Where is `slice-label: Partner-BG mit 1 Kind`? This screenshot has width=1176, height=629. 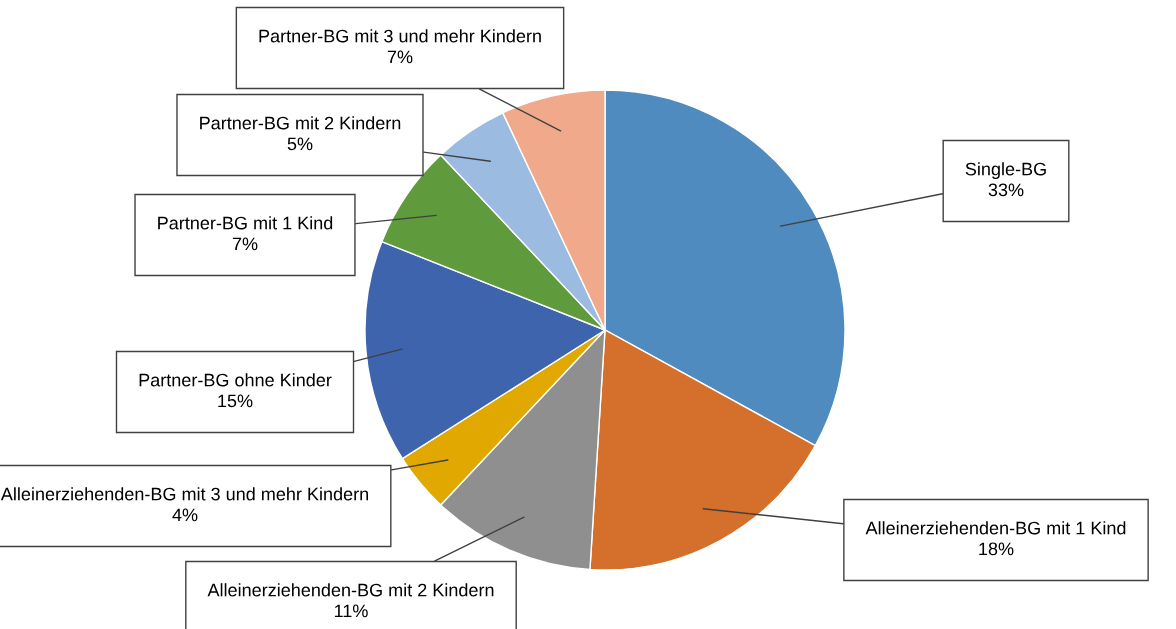
slice-label: Partner-BG mit 1 Kind is located at coordinates (245, 223).